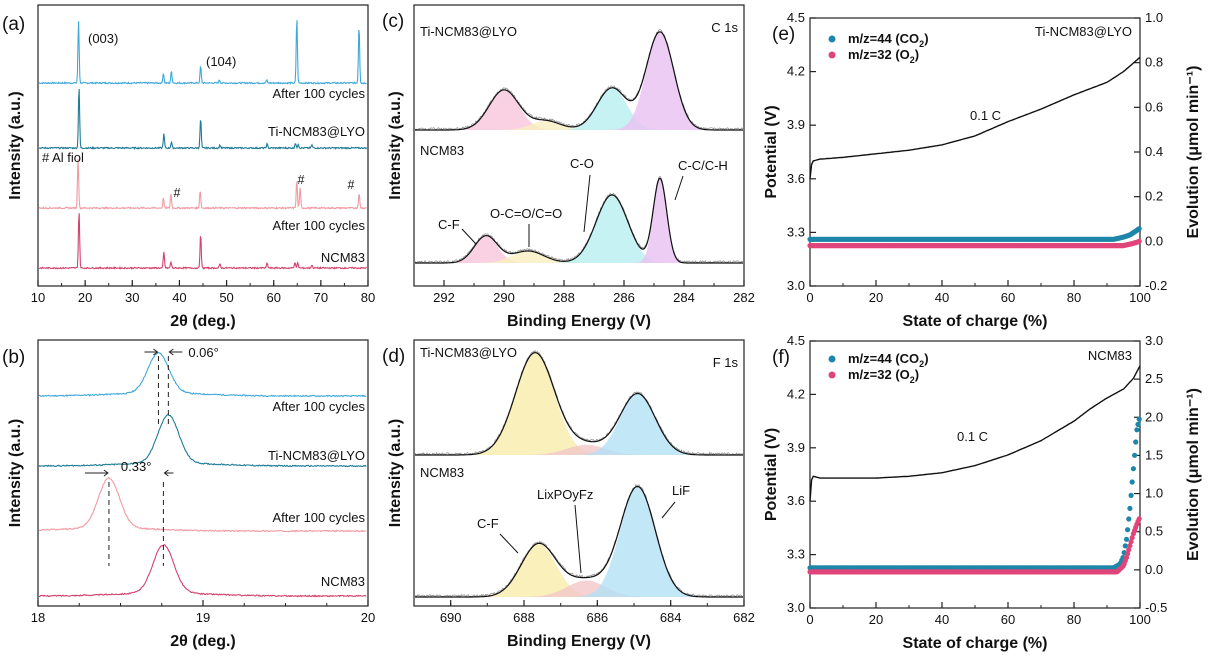  I want to click on cell-name-f: NCM83, so click(1110, 355).